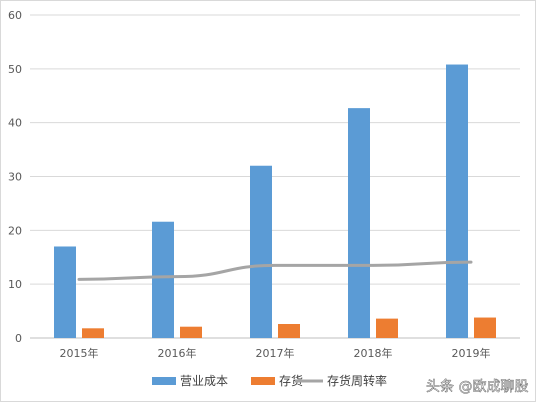  Describe the element at coordinates (15, 284) in the screenshot. I see `y-tick-label: 10` at that location.